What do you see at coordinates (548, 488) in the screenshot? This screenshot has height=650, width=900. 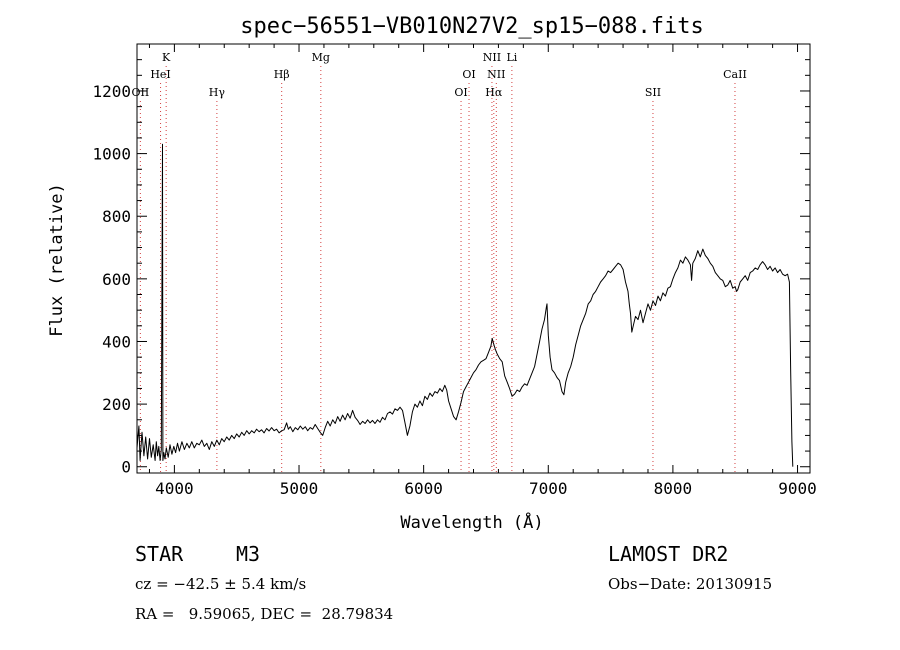 I see `x-tick-label: 7000` at bounding box center [548, 488].